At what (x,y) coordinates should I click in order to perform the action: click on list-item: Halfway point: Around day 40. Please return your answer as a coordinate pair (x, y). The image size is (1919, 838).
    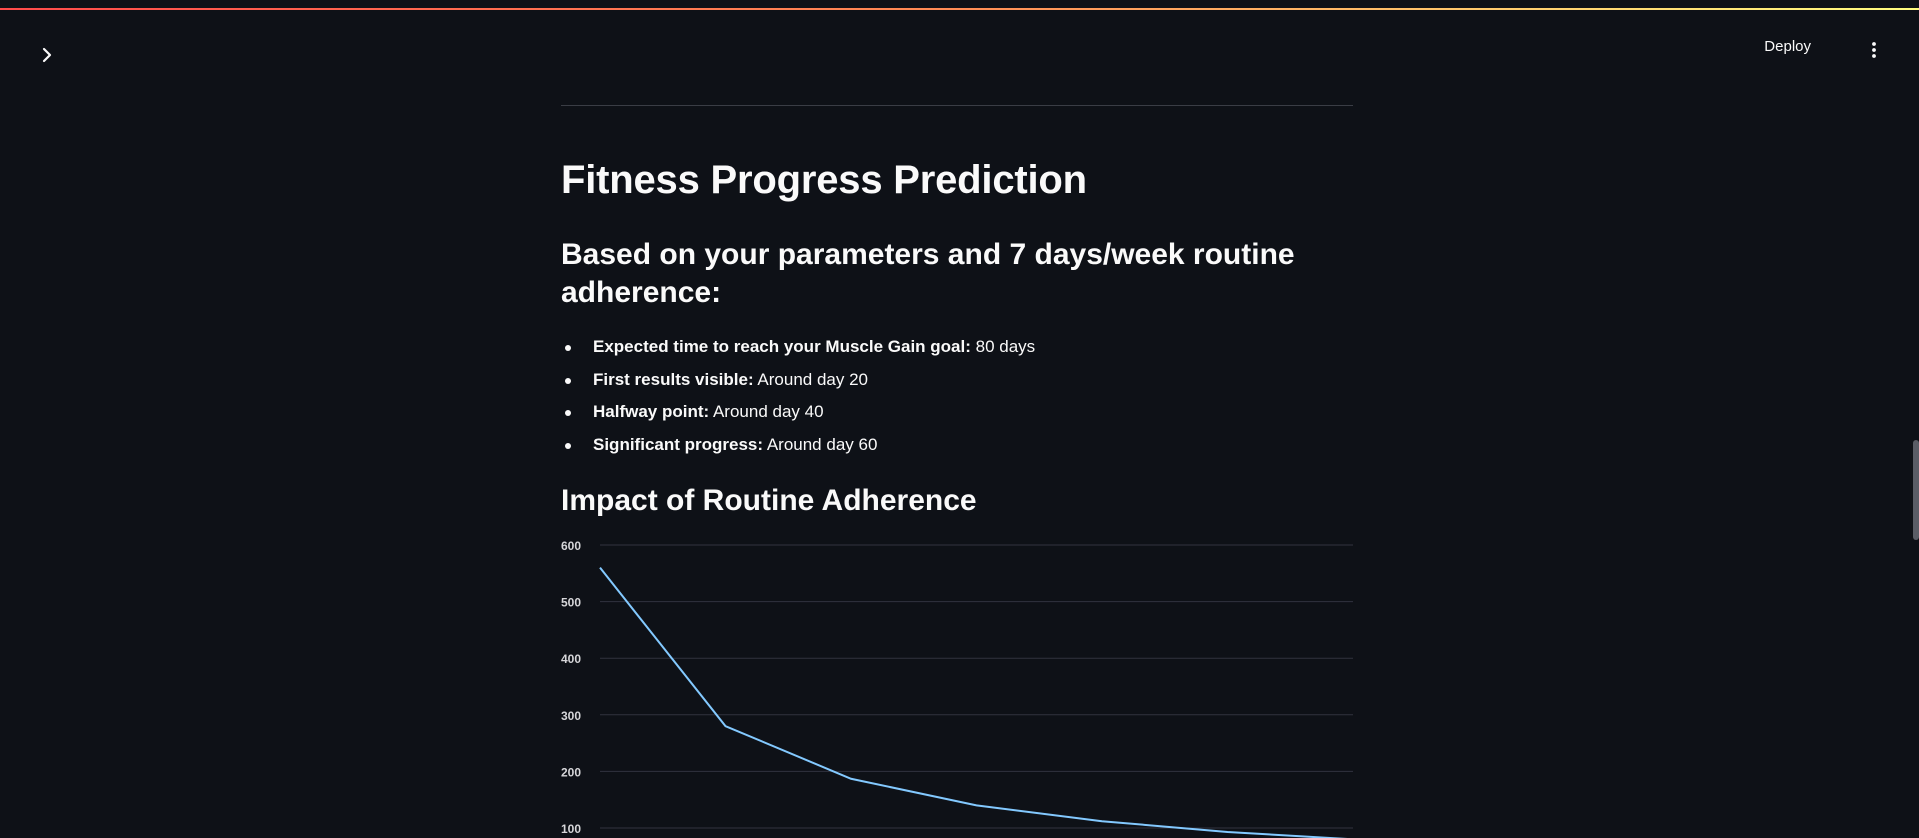
    Looking at the image, I should click on (957, 412).